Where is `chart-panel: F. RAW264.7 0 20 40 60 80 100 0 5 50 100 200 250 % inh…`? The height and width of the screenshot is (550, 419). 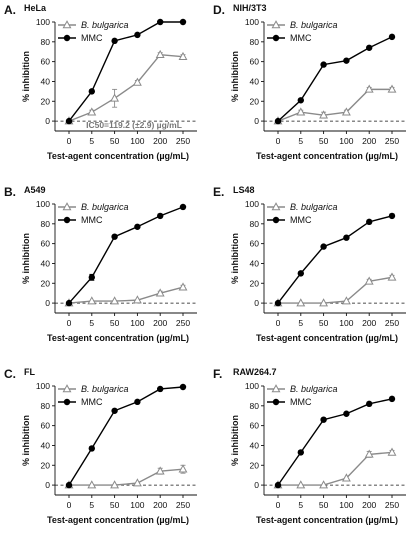 chart-panel: F. RAW264.7 0 20 40 60 80 100 0 5 50 100 200 250 % inh… is located at coordinates (309, 446).